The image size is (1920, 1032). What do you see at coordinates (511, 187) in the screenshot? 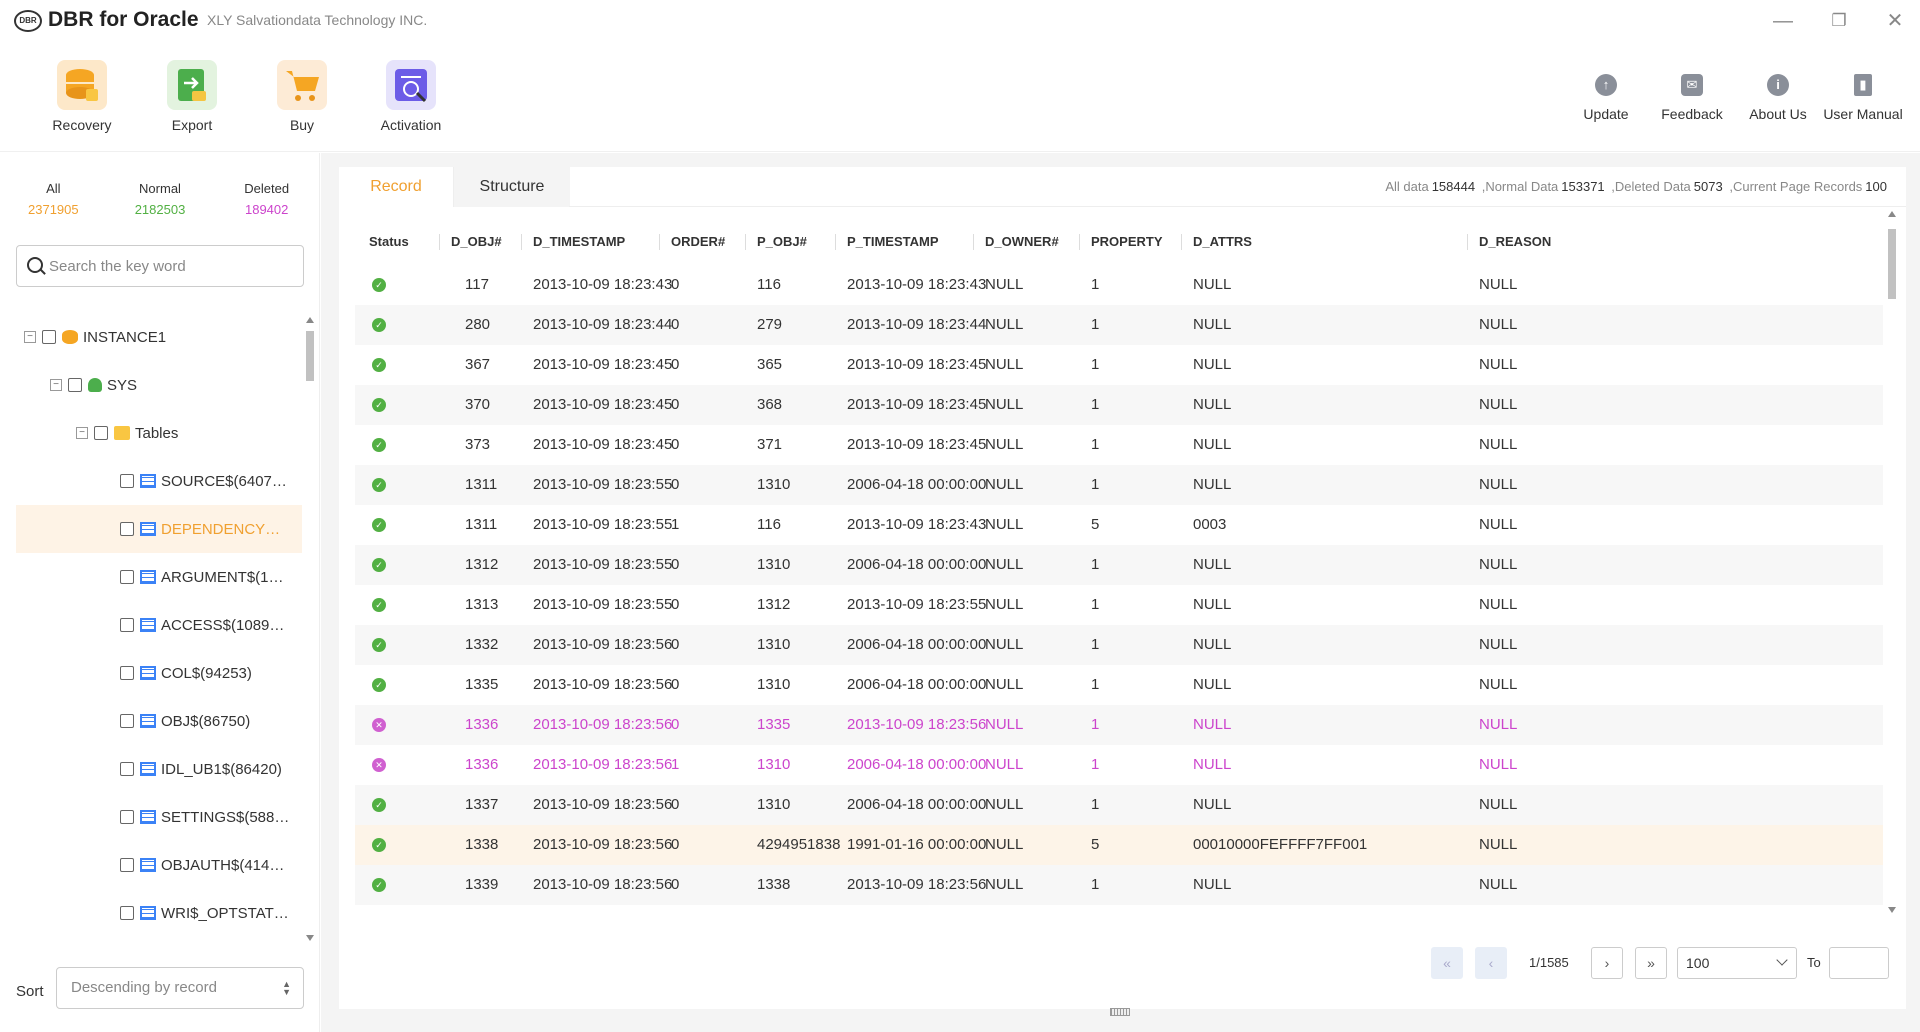
I see `tab-structure: Structure` at bounding box center [511, 187].